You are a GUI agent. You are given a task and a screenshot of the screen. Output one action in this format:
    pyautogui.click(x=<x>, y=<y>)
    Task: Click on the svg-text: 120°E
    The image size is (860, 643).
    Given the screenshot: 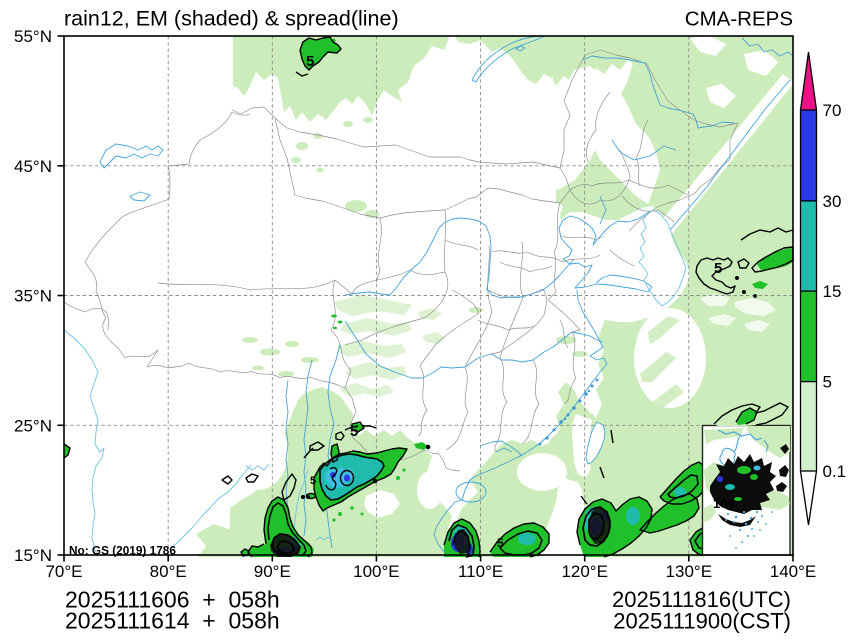 What is the action you would take?
    pyautogui.click(x=584, y=571)
    